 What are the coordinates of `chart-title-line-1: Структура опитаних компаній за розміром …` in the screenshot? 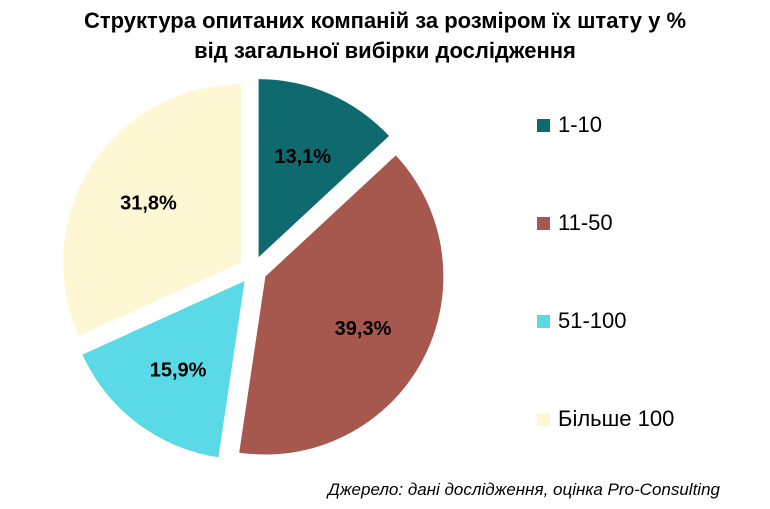 It's located at (385, 20).